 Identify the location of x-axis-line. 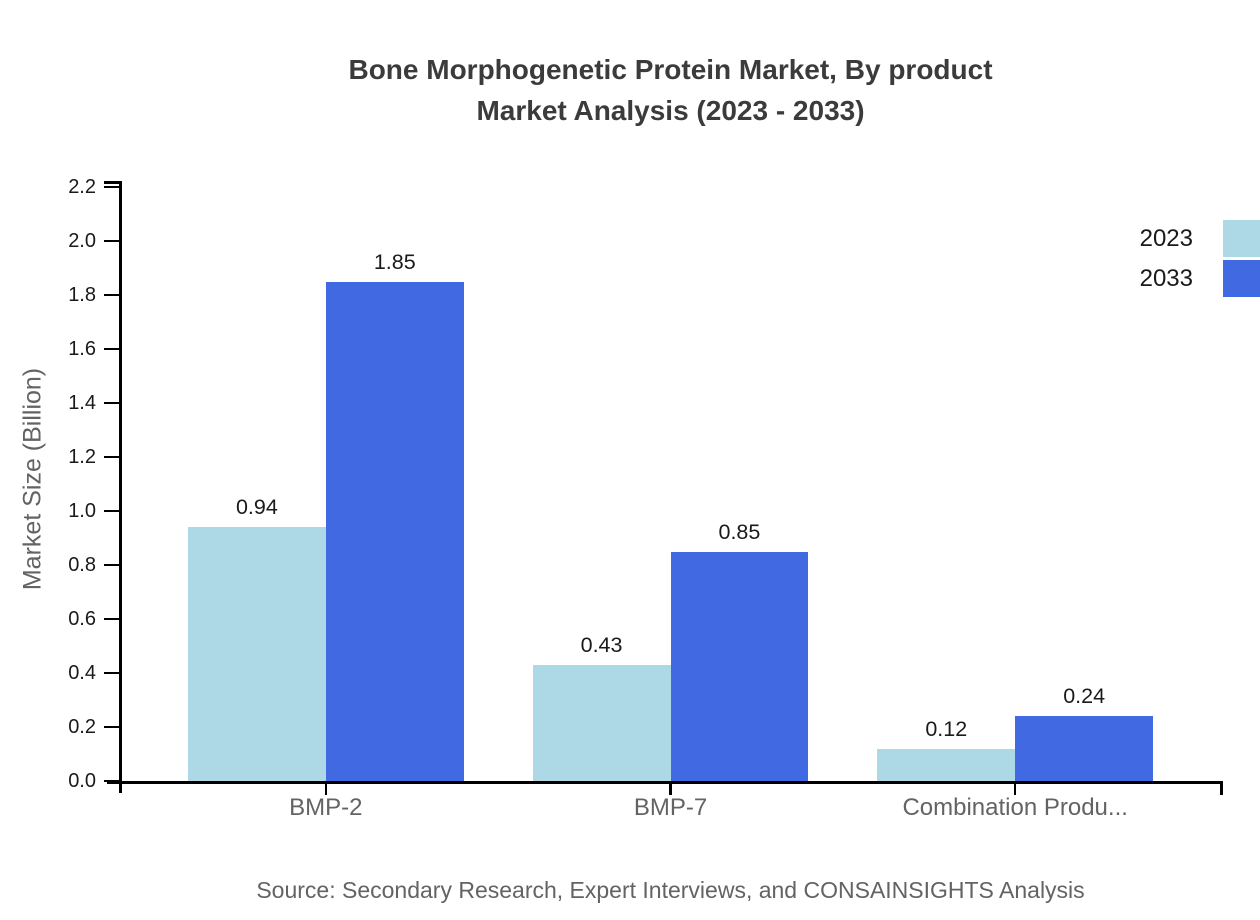
(664, 782).